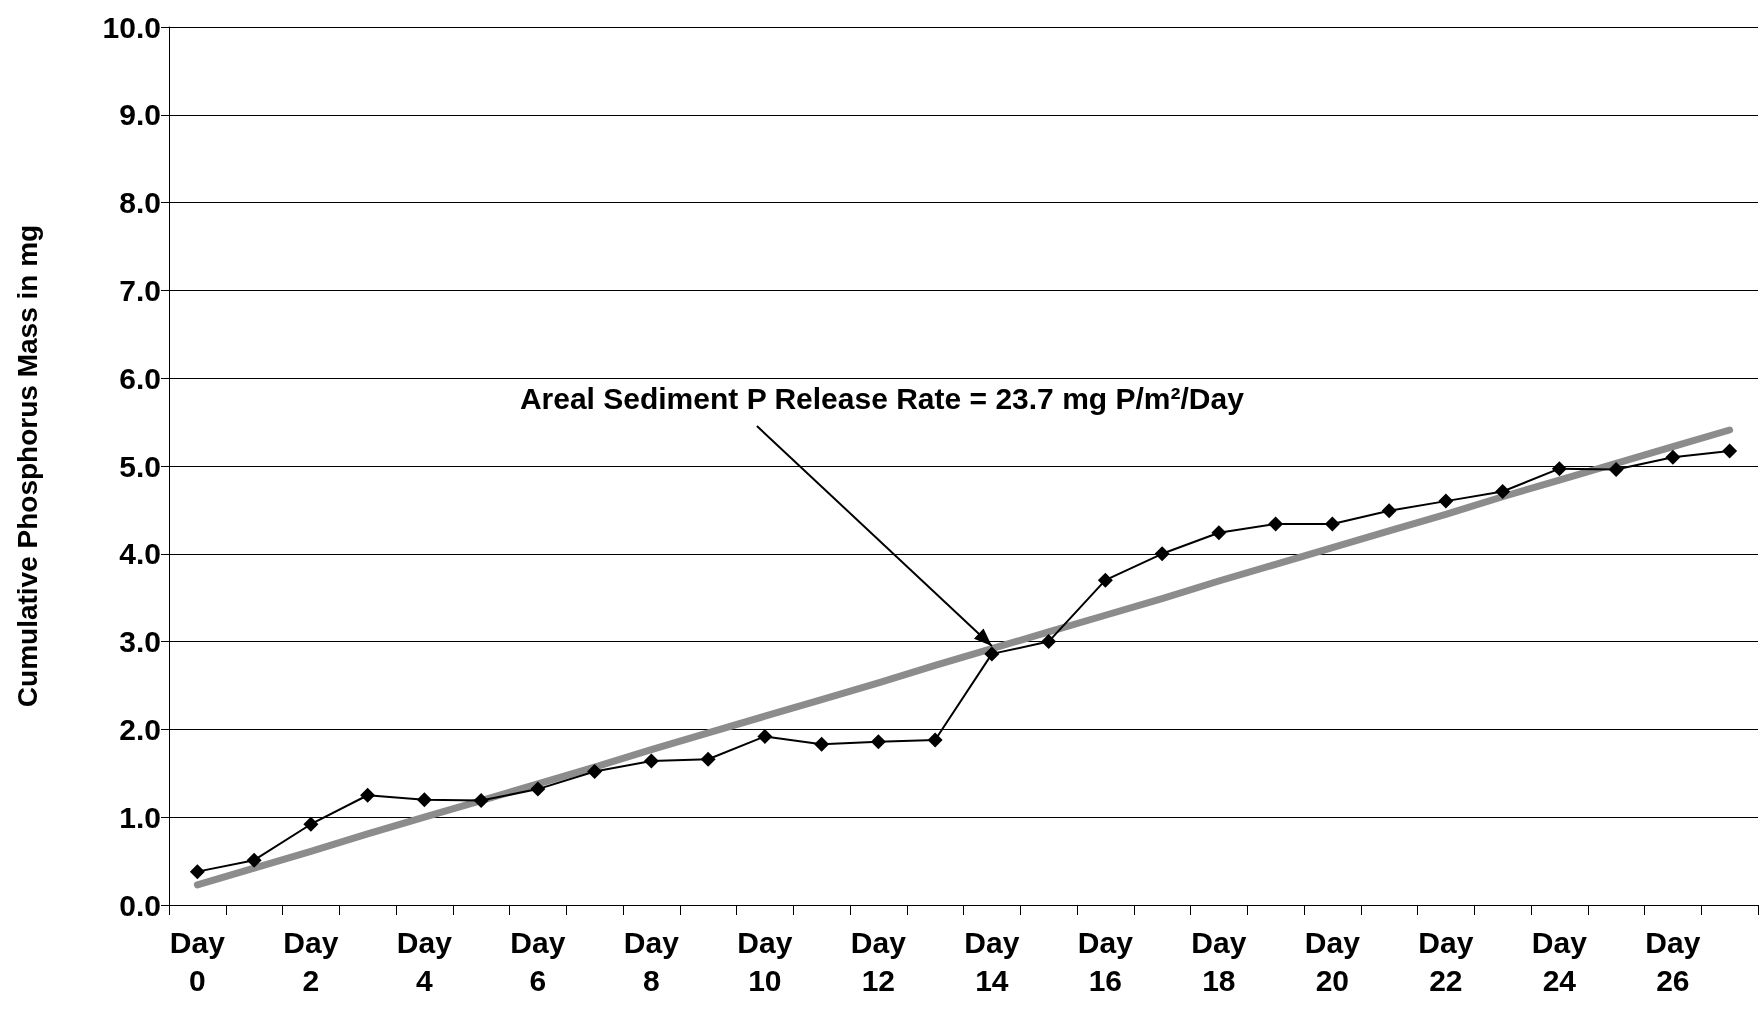 The width and height of the screenshot is (1763, 1021). Describe the element at coordinates (197, 961) in the screenshot. I see `x-tick-label: Day 0` at that location.